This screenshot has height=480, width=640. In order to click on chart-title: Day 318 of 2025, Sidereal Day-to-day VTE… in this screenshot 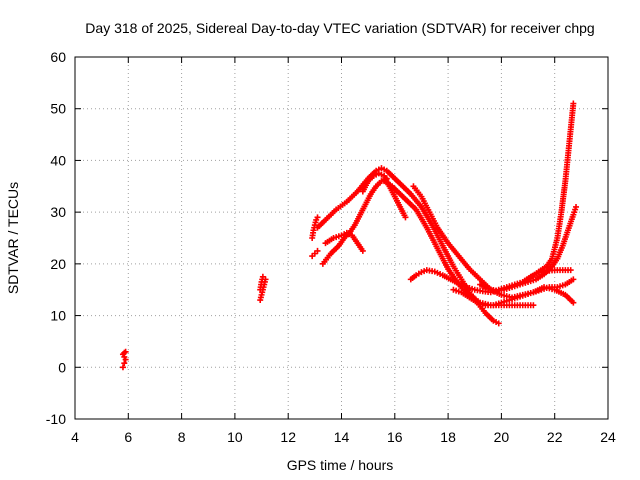, I will do `click(339, 28)`.